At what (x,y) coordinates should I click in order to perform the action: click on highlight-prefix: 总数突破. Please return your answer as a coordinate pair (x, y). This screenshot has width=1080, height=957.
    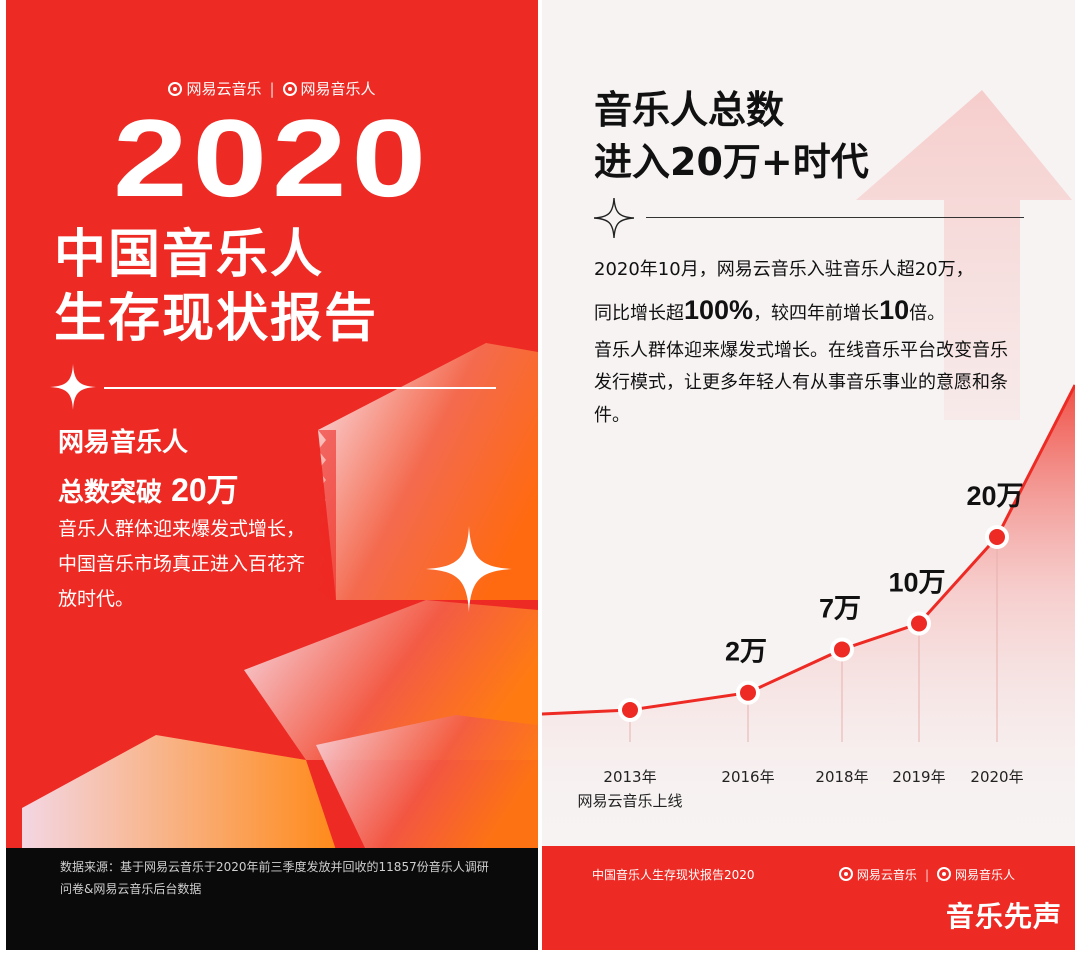
    Looking at the image, I should click on (110, 493).